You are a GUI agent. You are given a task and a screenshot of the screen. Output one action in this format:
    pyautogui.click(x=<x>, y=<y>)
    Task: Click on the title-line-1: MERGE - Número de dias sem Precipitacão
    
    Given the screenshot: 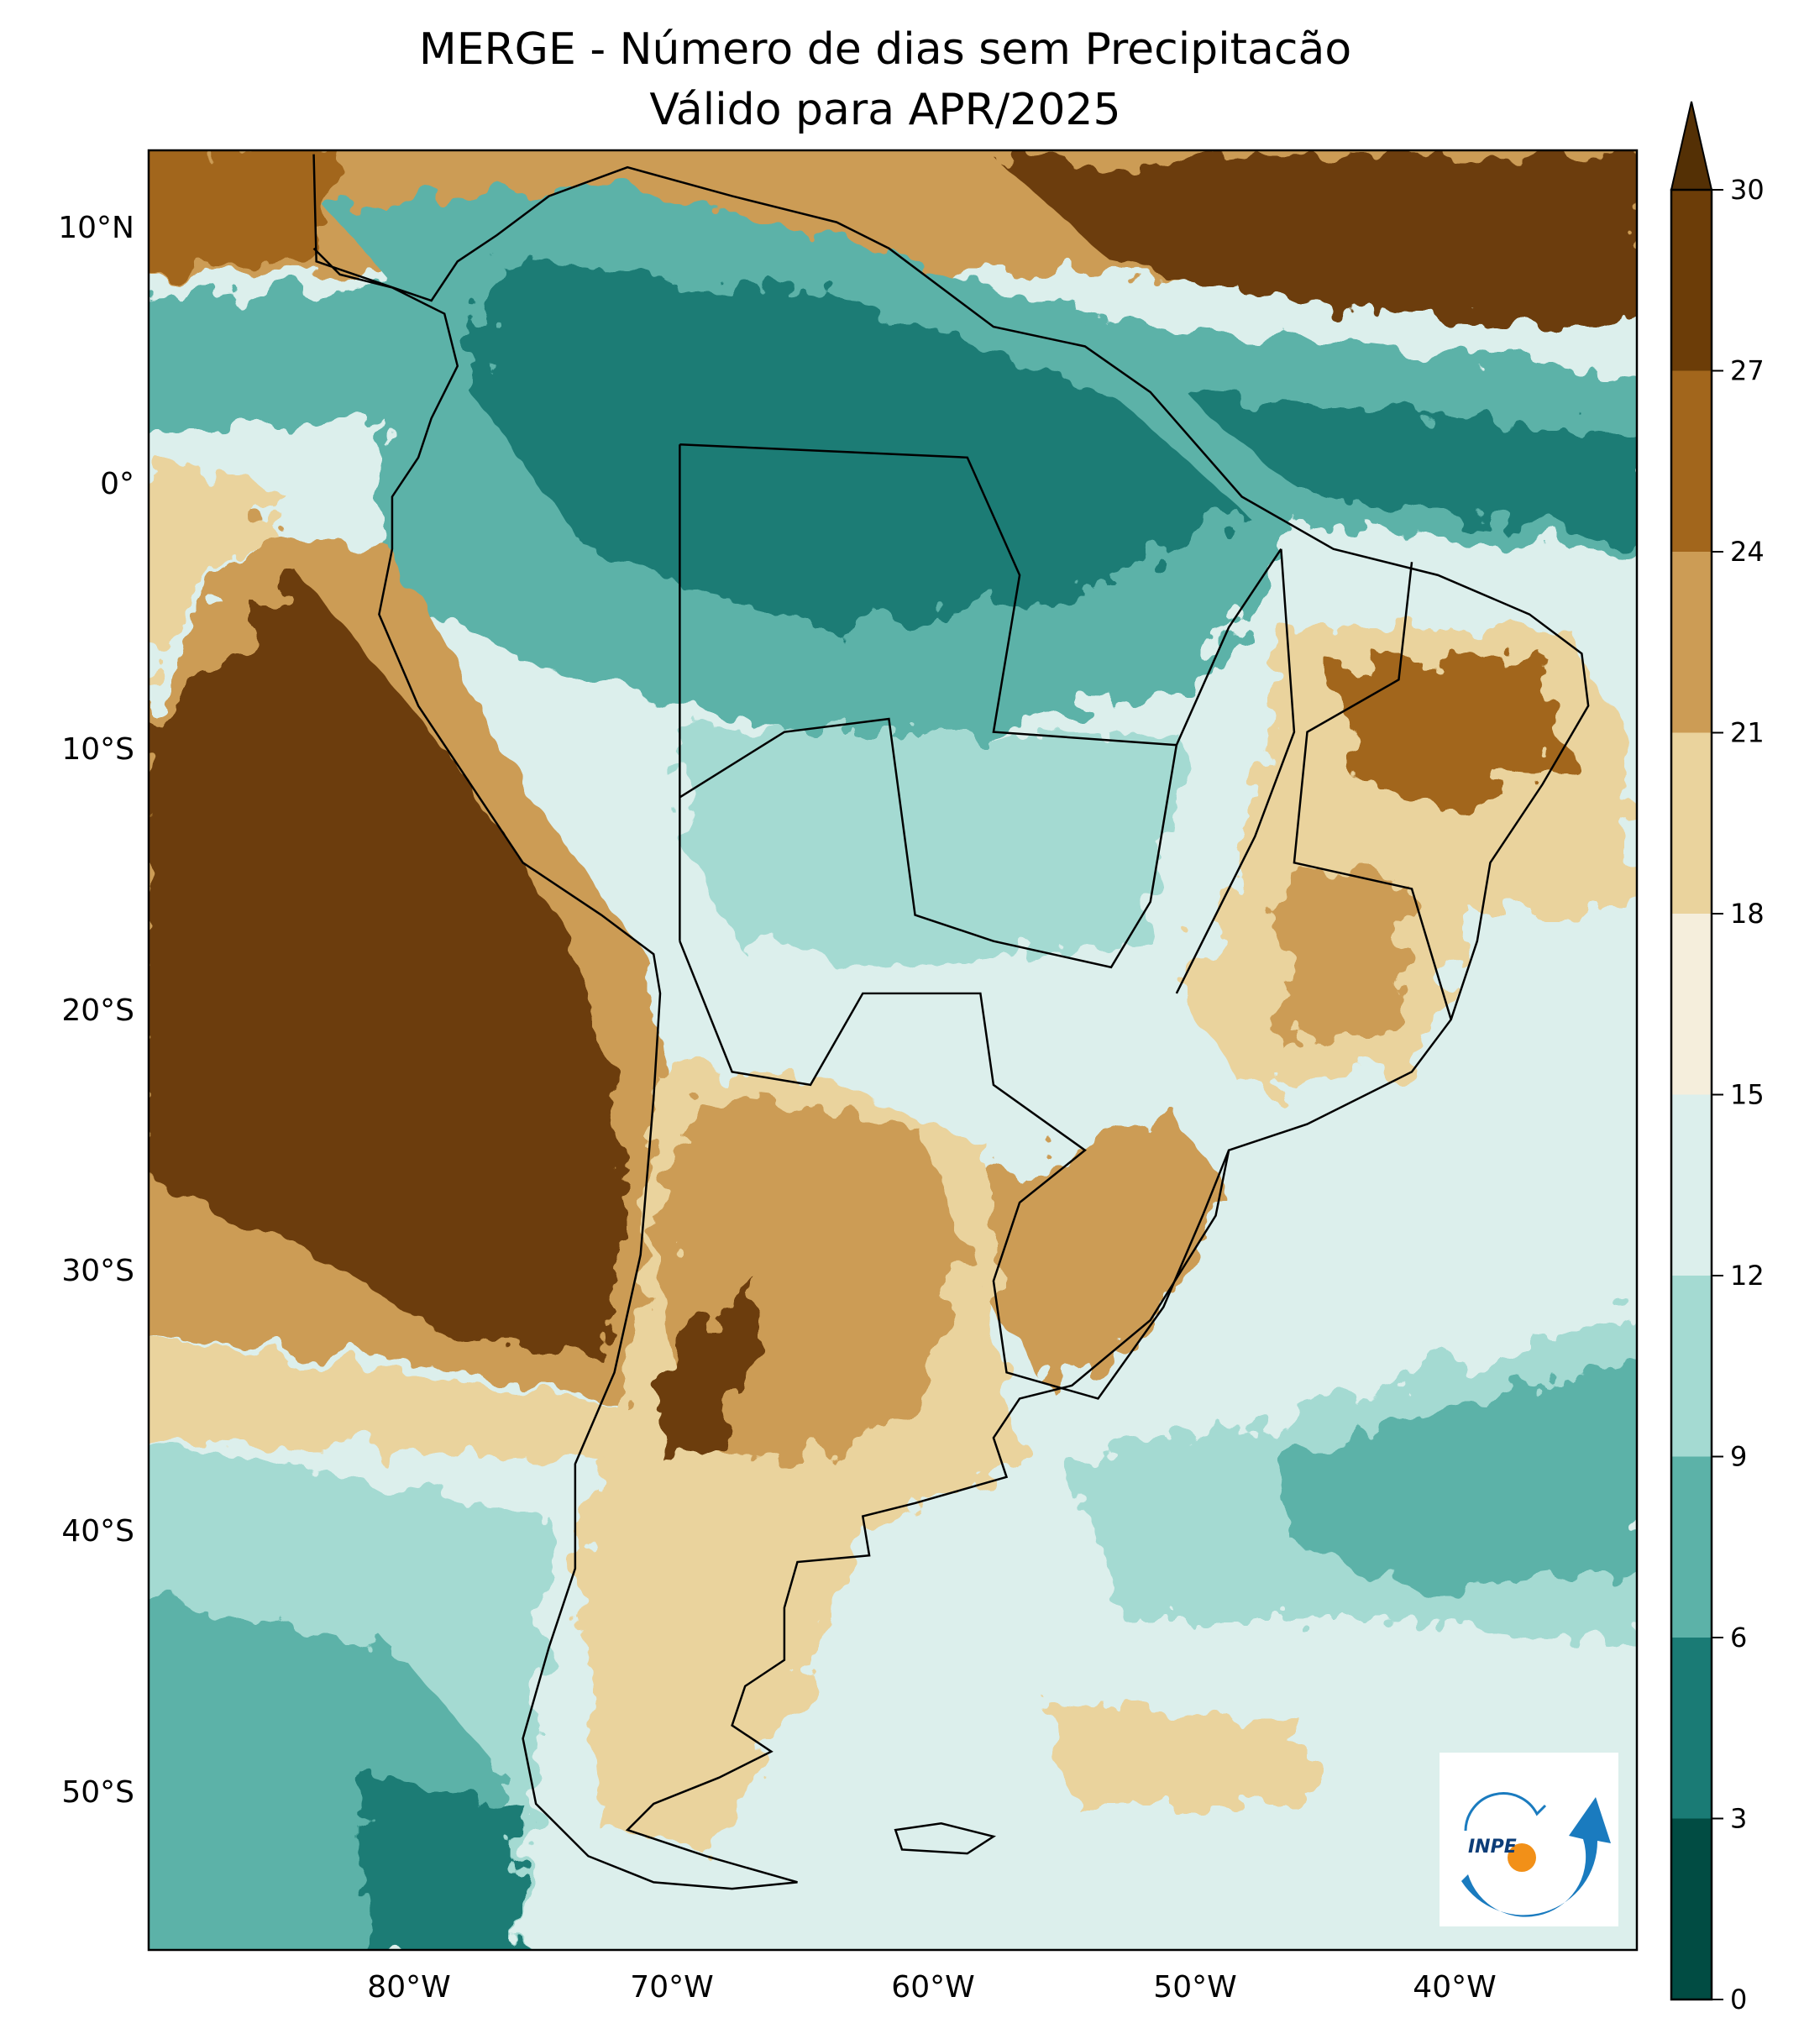 What is the action you would take?
    pyautogui.click(x=885, y=49)
    